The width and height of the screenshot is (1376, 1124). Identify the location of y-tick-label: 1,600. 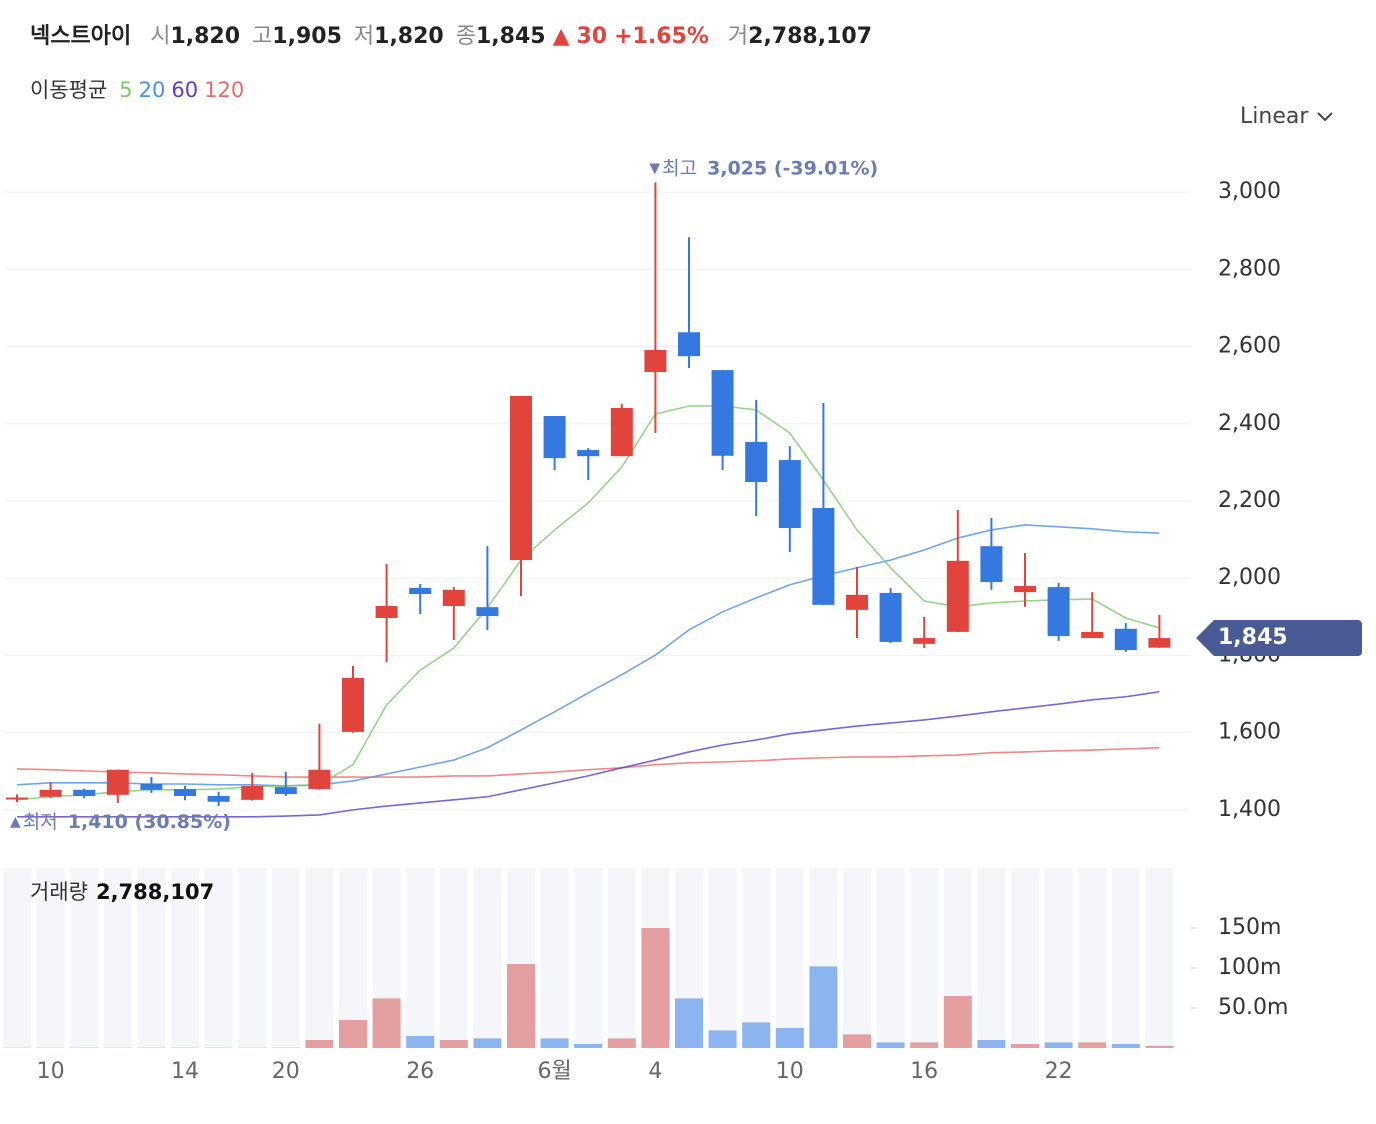
(1249, 732).